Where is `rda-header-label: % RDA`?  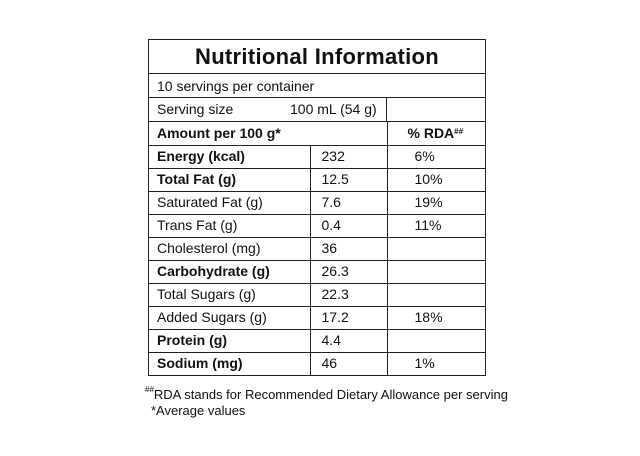 rda-header-label: % RDA is located at coordinates (431, 132).